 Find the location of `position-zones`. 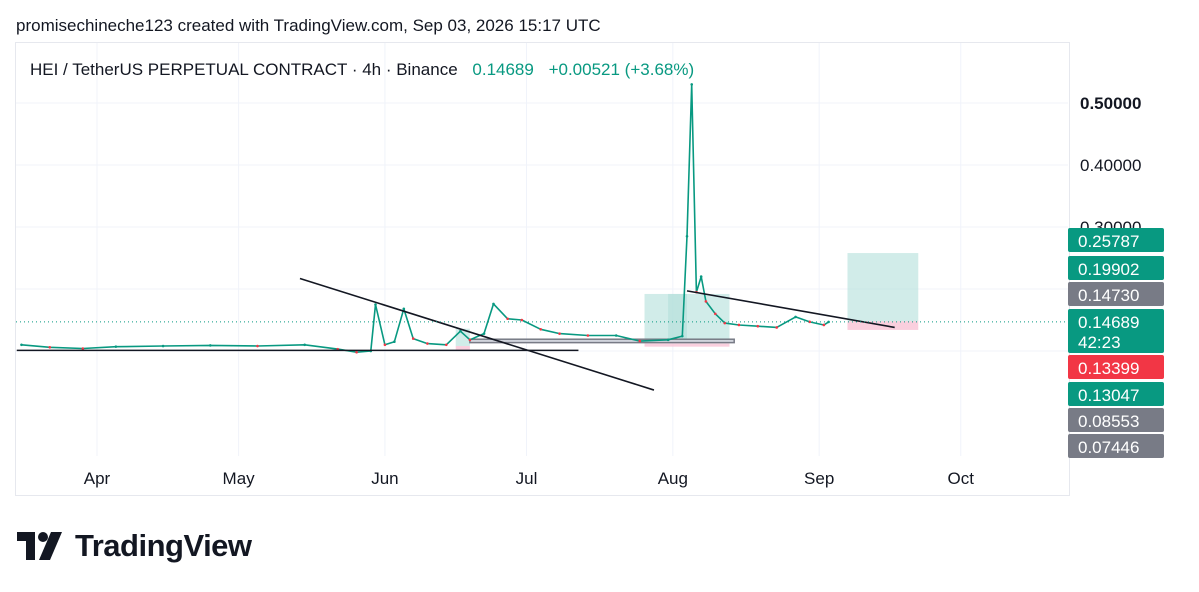

position-zones is located at coordinates (687, 301).